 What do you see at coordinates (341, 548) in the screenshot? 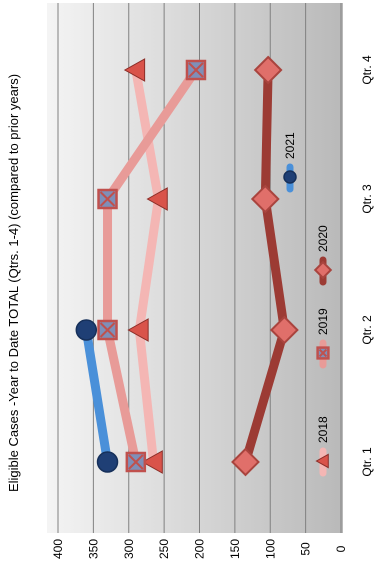
I see `value-tick-label: 0` at bounding box center [341, 548].